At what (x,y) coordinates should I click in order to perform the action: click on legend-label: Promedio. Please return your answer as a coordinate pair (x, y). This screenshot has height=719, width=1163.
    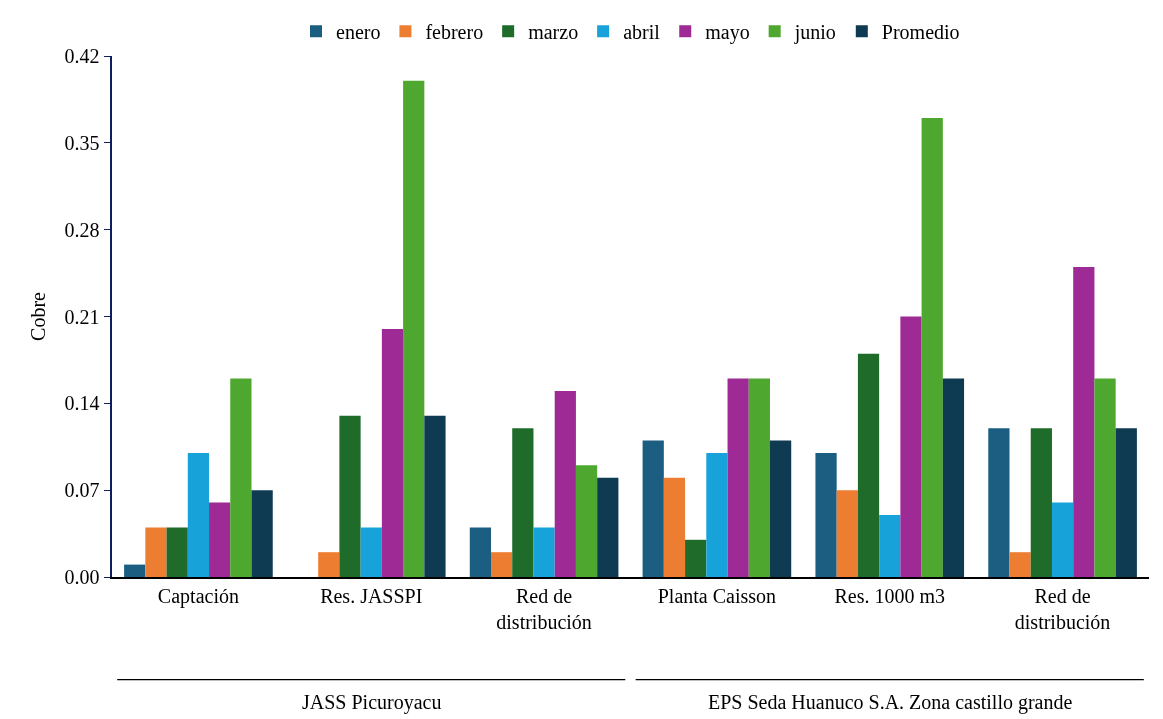
    Looking at the image, I should click on (920, 32).